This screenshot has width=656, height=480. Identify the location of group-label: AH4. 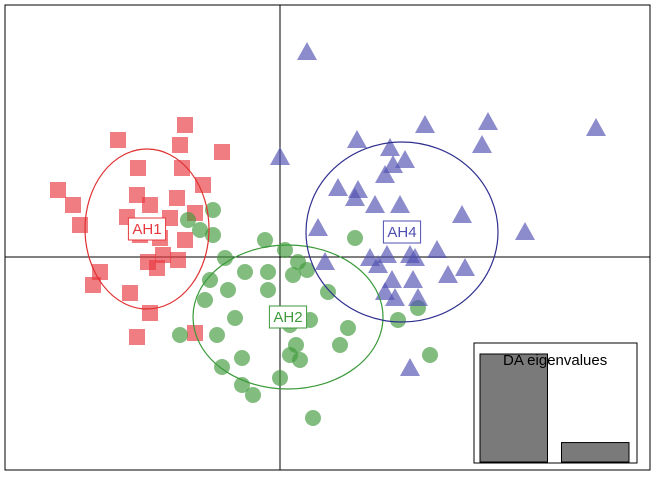
(401, 232).